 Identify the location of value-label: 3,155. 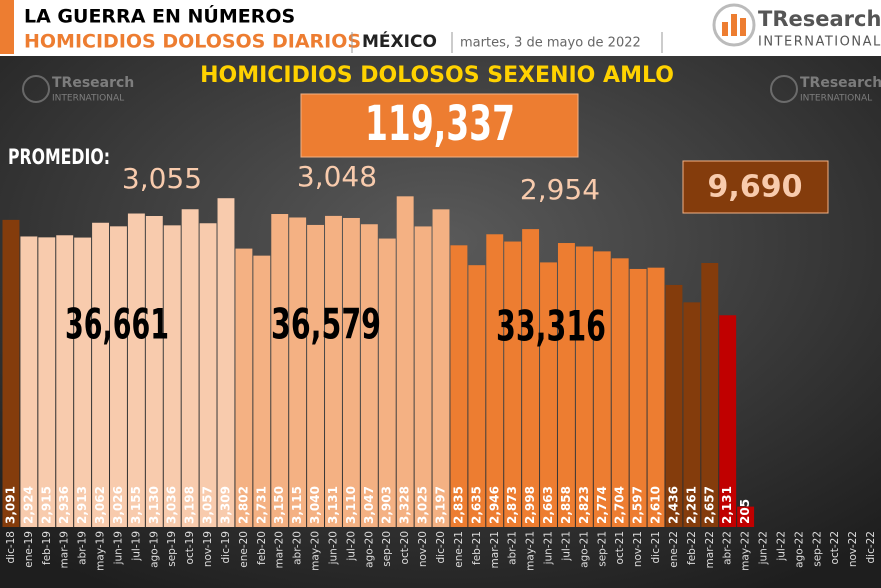
(136, 505).